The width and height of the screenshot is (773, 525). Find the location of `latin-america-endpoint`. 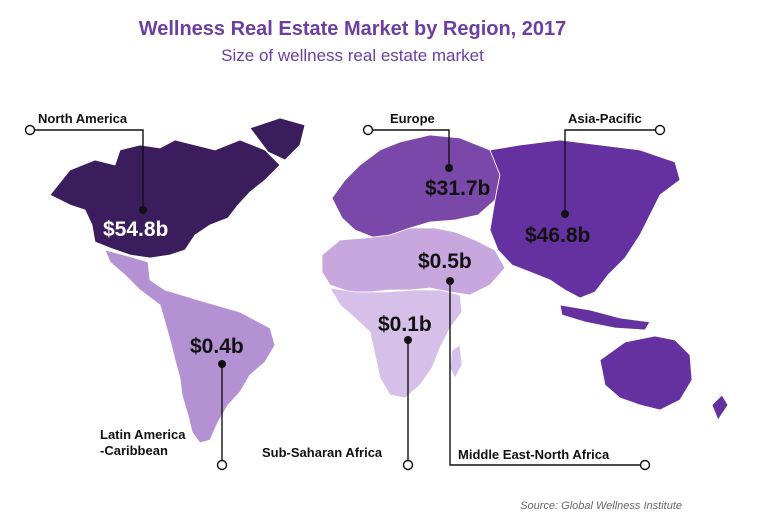

latin-america-endpoint is located at coordinates (222, 465).